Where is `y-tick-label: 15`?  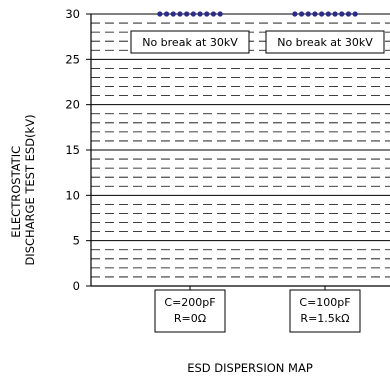
y-tick-label: 15 is located at coordinates (72, 150).